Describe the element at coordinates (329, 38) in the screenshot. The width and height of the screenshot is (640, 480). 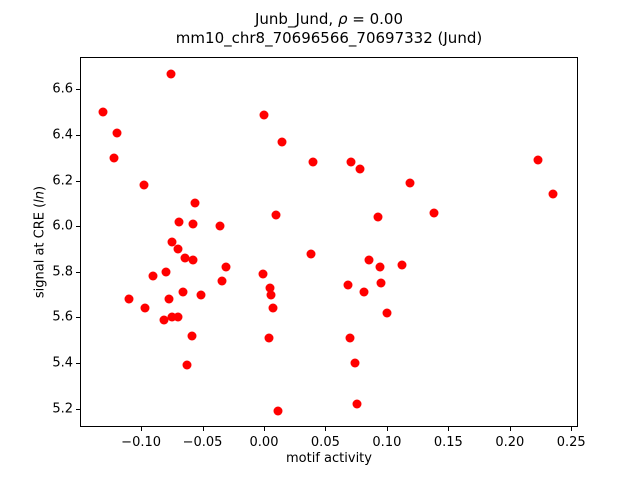
I see `plot-subtitle-region-id: mm10_chr8_70696566_70697332 (Jund)` at that location.